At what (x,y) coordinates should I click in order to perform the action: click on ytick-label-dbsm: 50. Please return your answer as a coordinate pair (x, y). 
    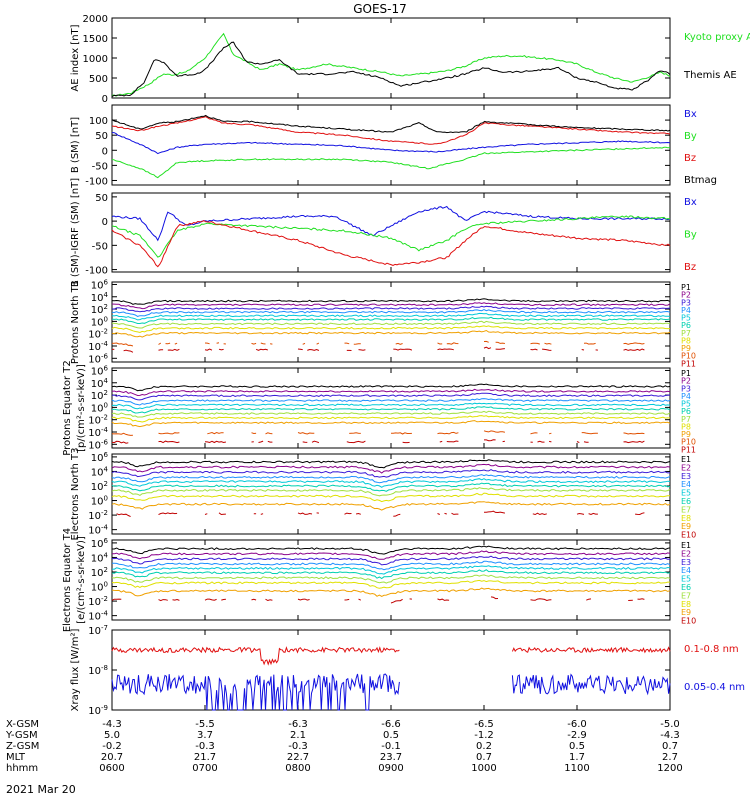
    Looking at the image, I should click on (101, 198).